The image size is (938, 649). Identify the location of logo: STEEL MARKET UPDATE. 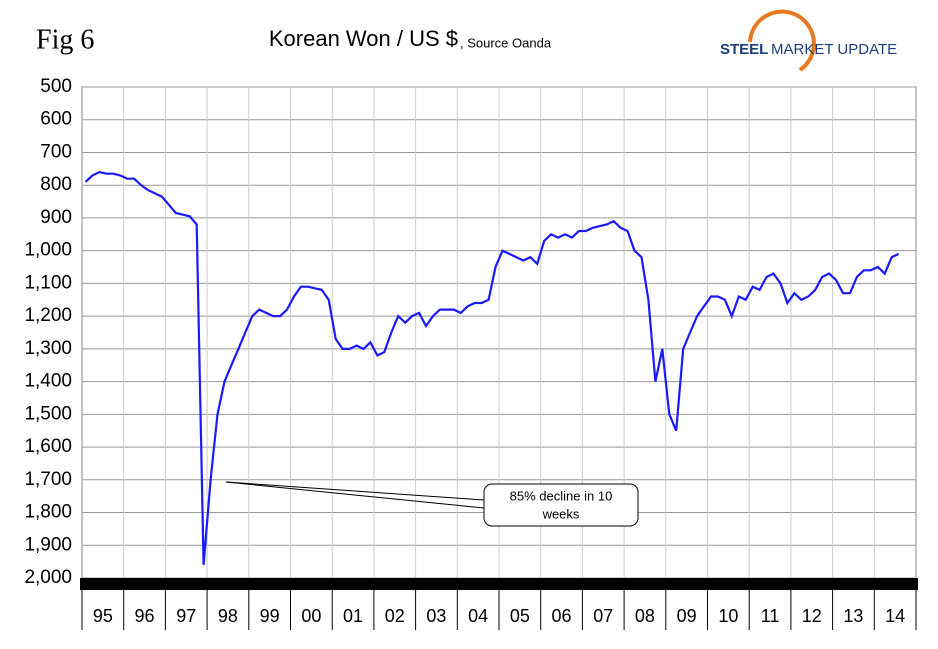
(808, 40).